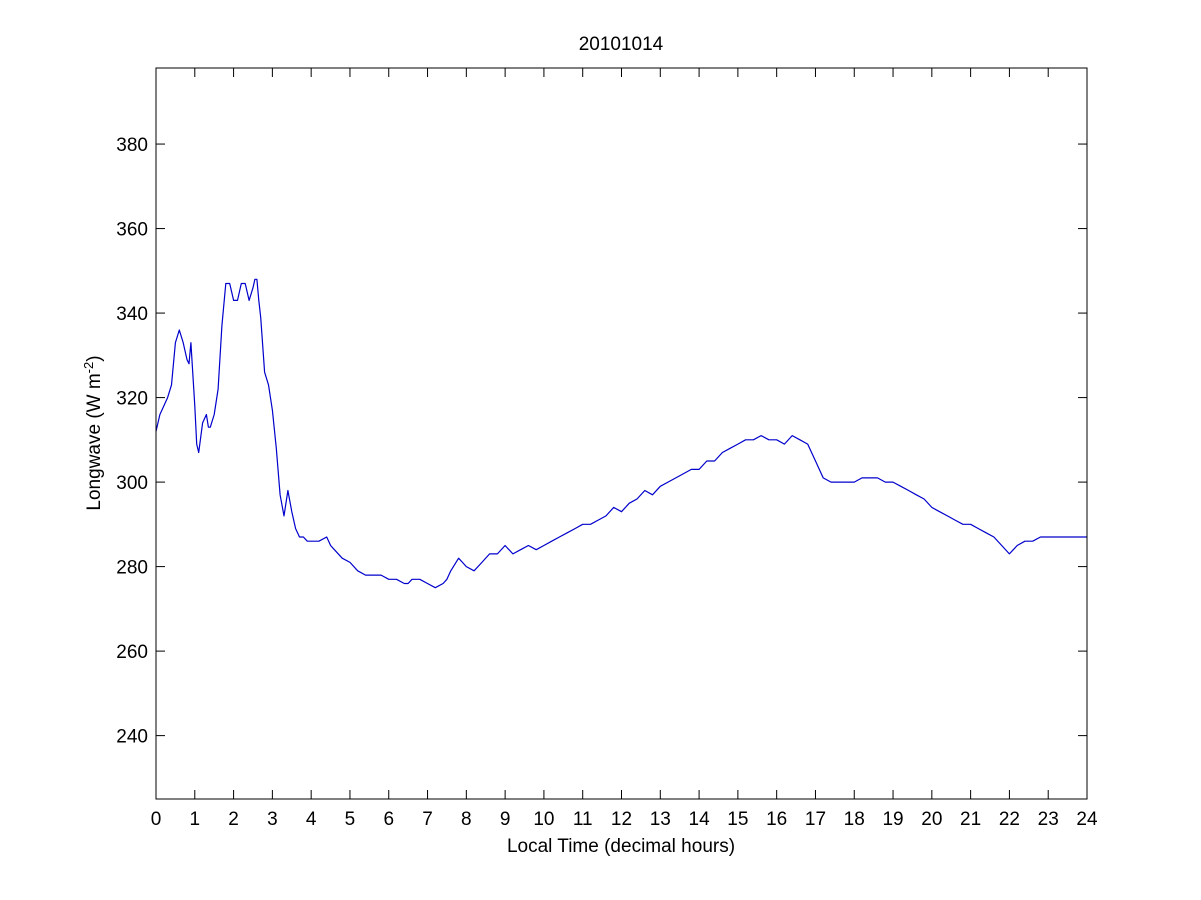 Image resolution: width=1201 pixels, height=900 pixels. What do you see at coordinates (1087, 819) in the screenshot?
I see `x-tick-label: 24` at bounding box center [1087, 819].